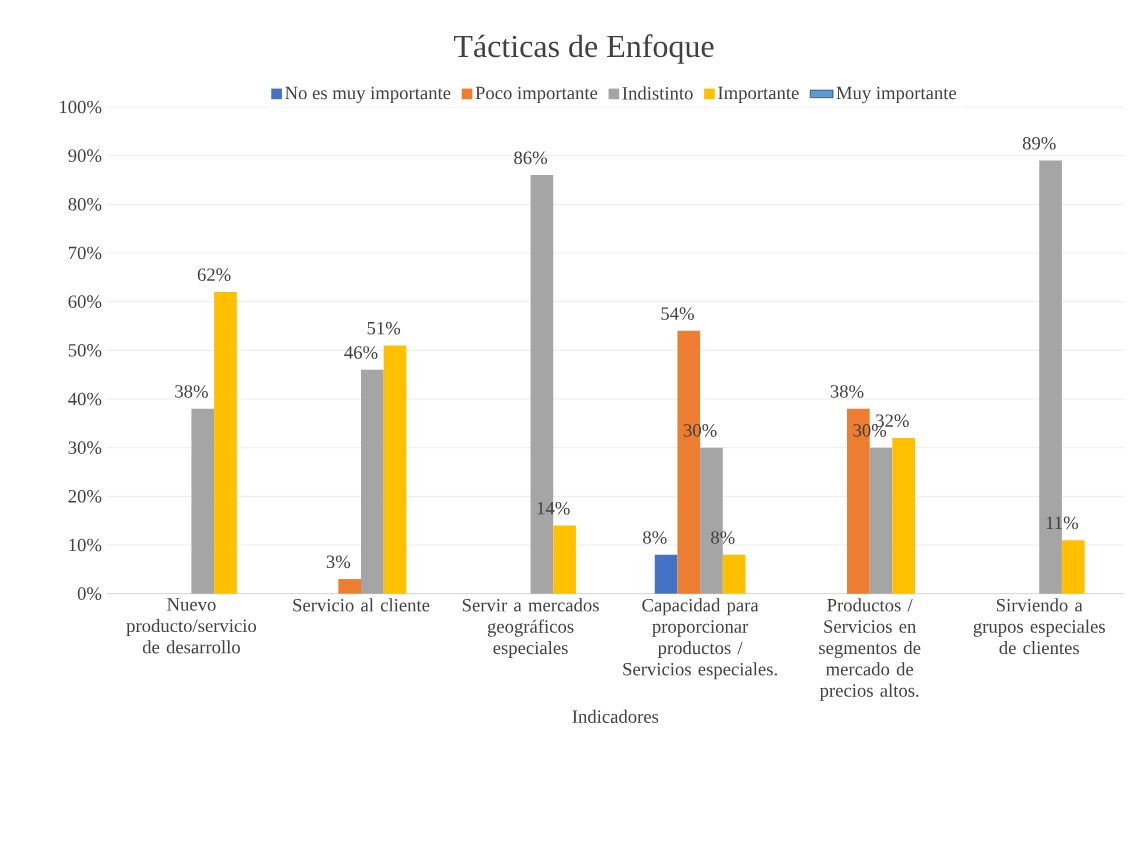 This screenshot has width=1141, height=863. What do you see at coordinates (85, 447) in the screenshot?
I see `y-tick-label: 30%` at bounding box center [85, 447].